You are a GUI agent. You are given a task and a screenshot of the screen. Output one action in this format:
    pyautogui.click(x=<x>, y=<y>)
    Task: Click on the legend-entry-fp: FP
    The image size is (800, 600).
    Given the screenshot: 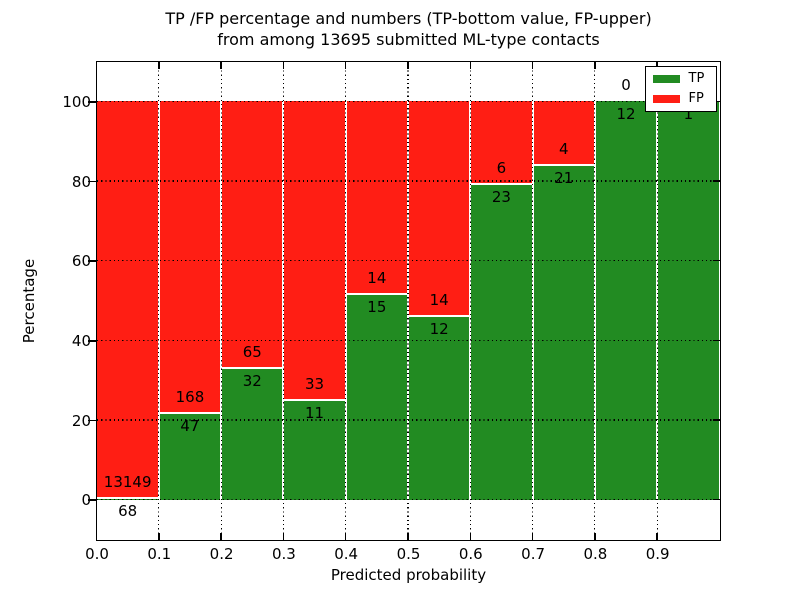 What is the action you would take?
    pyautogui.click(x=680, y=98)
    